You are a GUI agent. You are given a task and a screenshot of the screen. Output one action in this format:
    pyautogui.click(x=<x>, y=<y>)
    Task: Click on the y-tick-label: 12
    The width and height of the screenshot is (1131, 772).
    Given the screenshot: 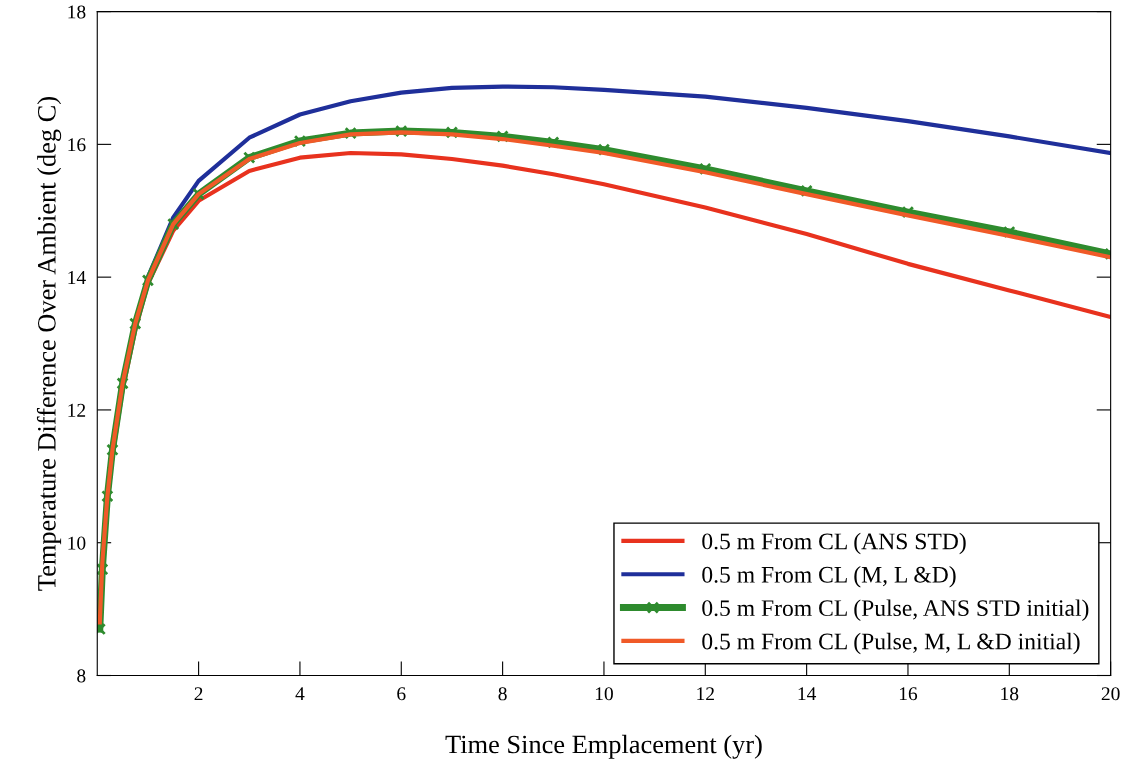 What is the action you would take?
    pyautogui.click(x=77, y=410)
    